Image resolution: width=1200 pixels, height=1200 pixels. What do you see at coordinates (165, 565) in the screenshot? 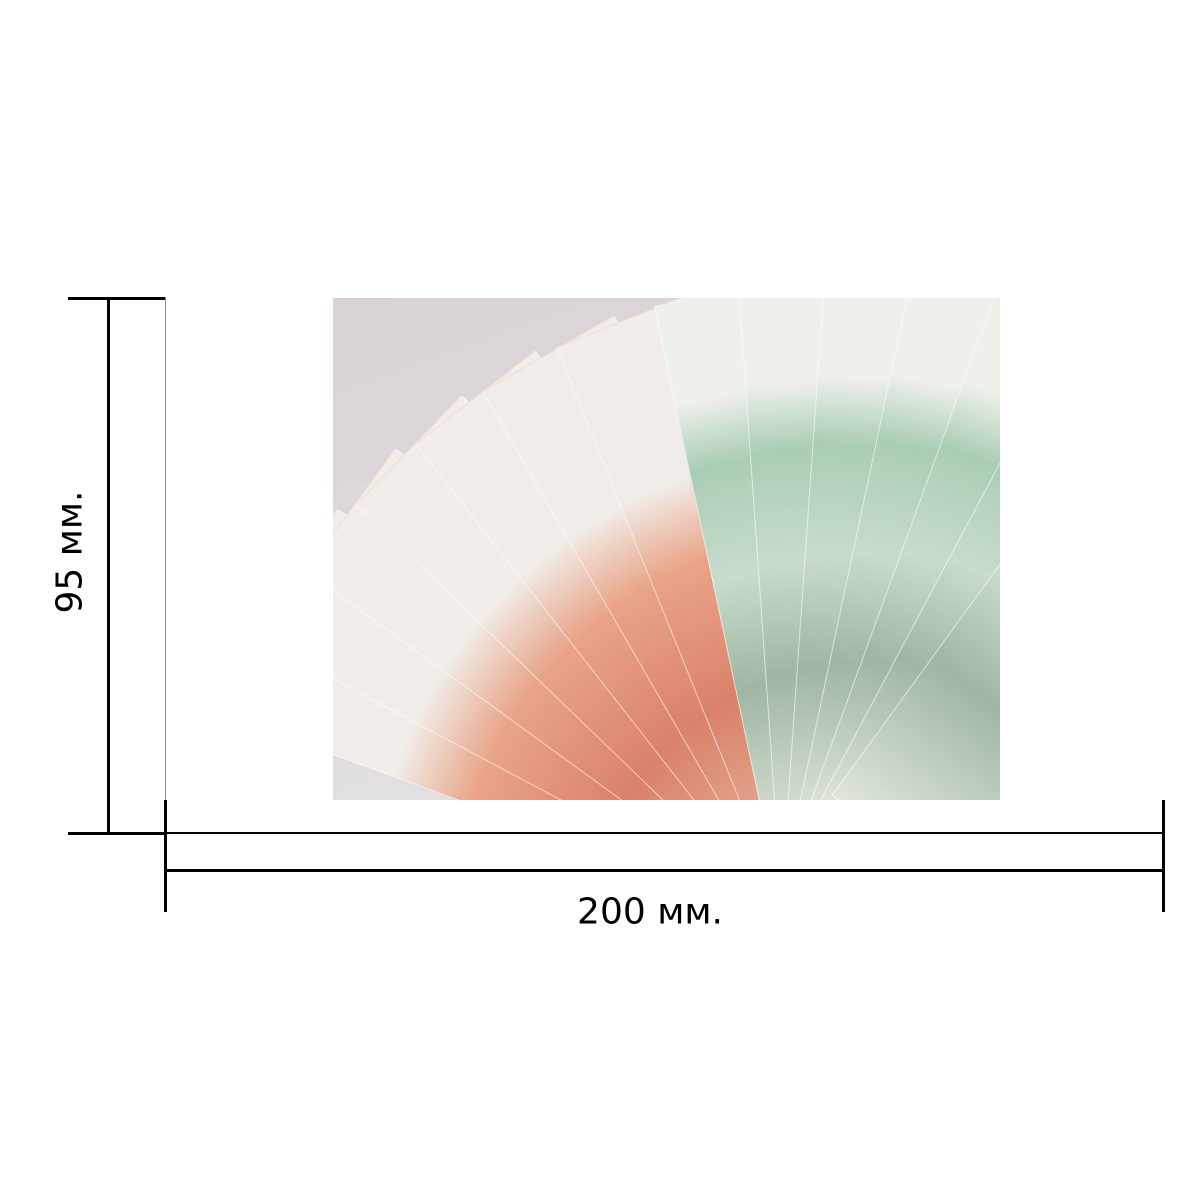
I see `height-extension-line` at bounding box center [165, 565].